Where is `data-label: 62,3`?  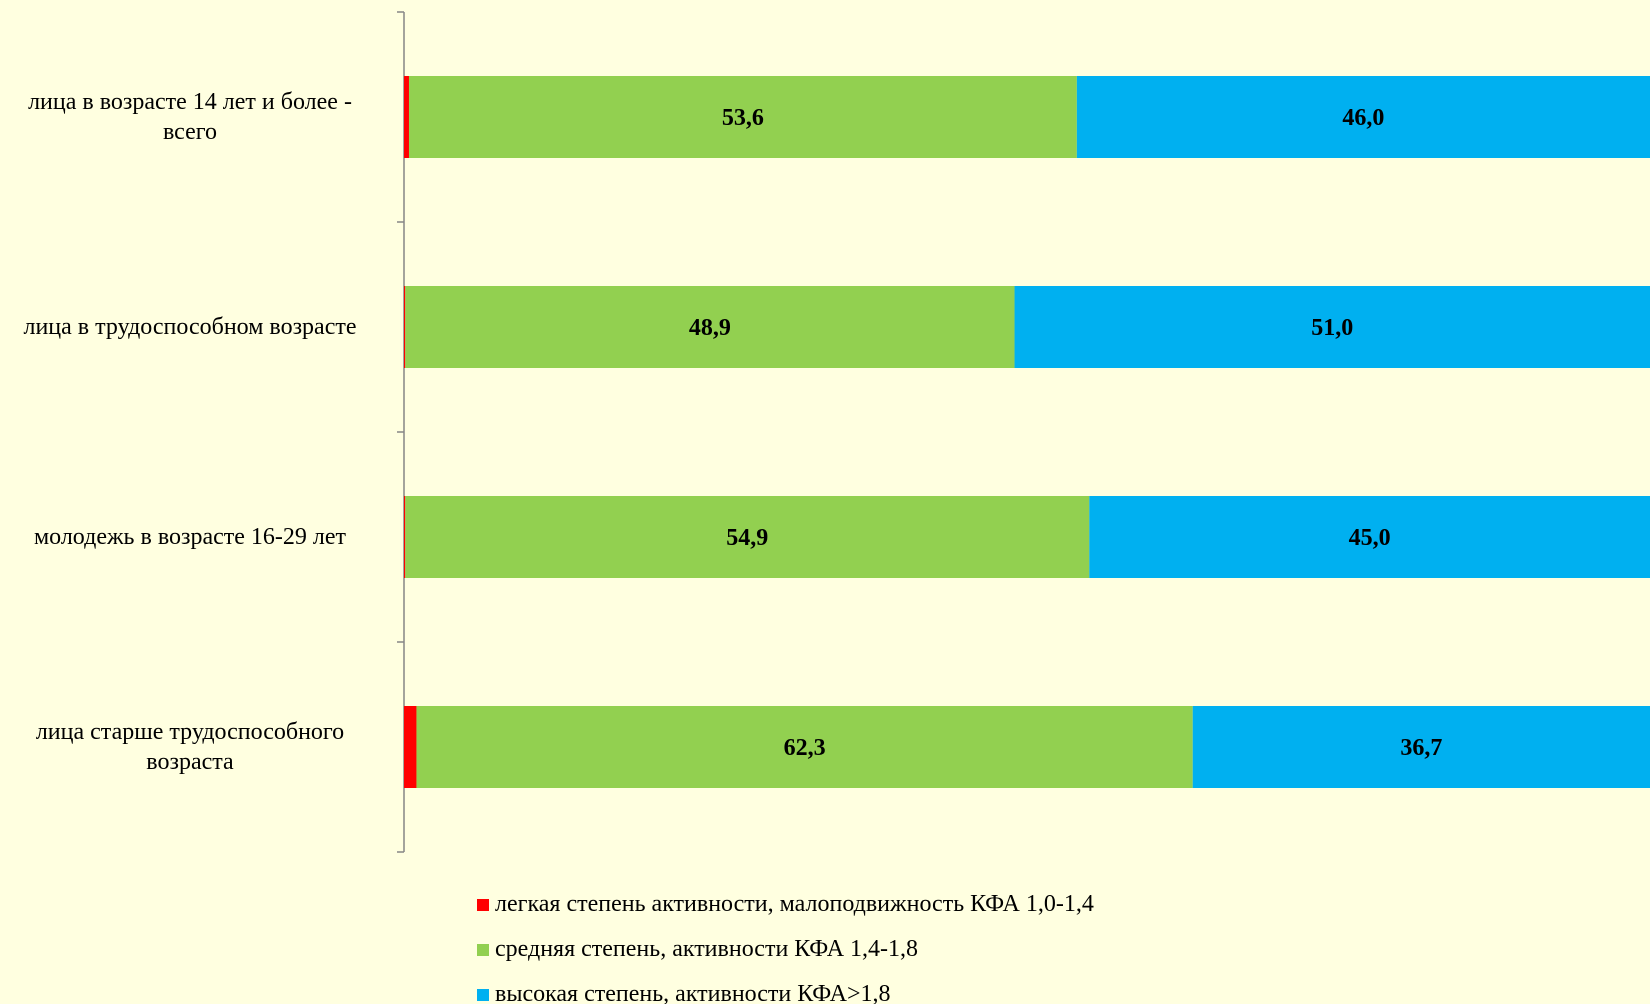
data-label: 62,3 is located at coordinates (805, 748).